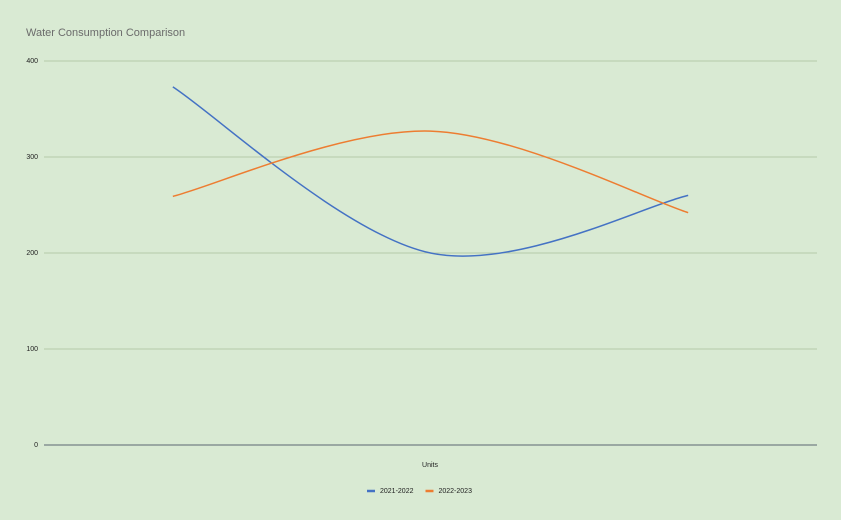 This screenshot has height=520, width=841. I want to click on y-tick-label: 400, so click(32, 61).